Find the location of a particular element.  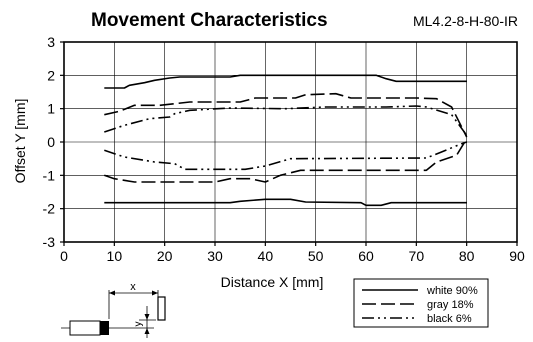

legend-label-white: white 90% is located at coordinates (452, 291).